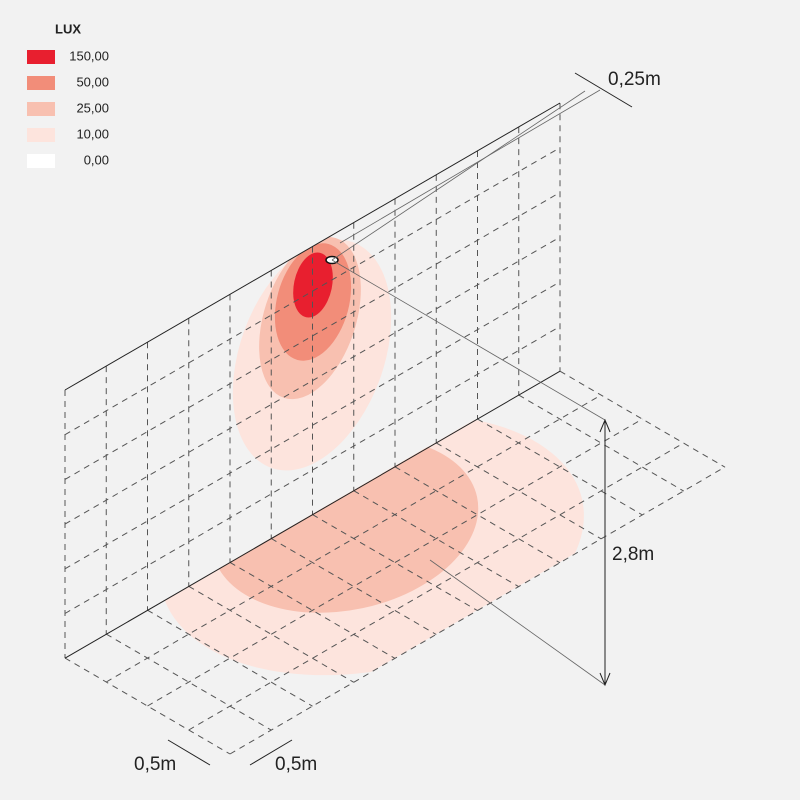  Describe the element at coordinates (312, 353) in the screenshot. I see `wall-contours` at that location.